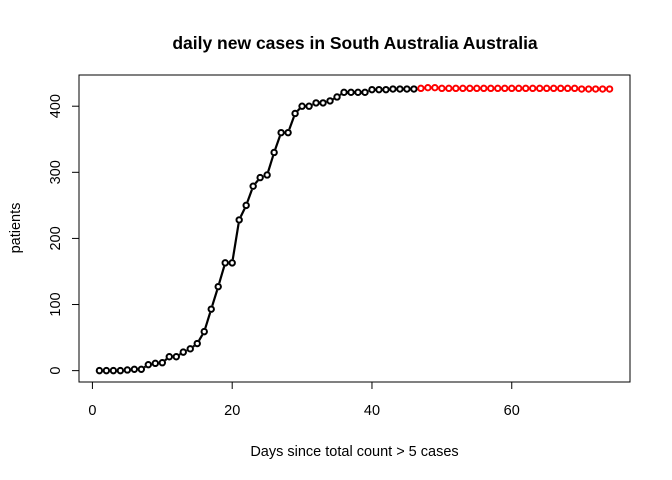 This screenshot has width=672, height=480. Describe the element at coordinates (56, 371) in the screenshot. I see `y-tick-label: 0` at that location.